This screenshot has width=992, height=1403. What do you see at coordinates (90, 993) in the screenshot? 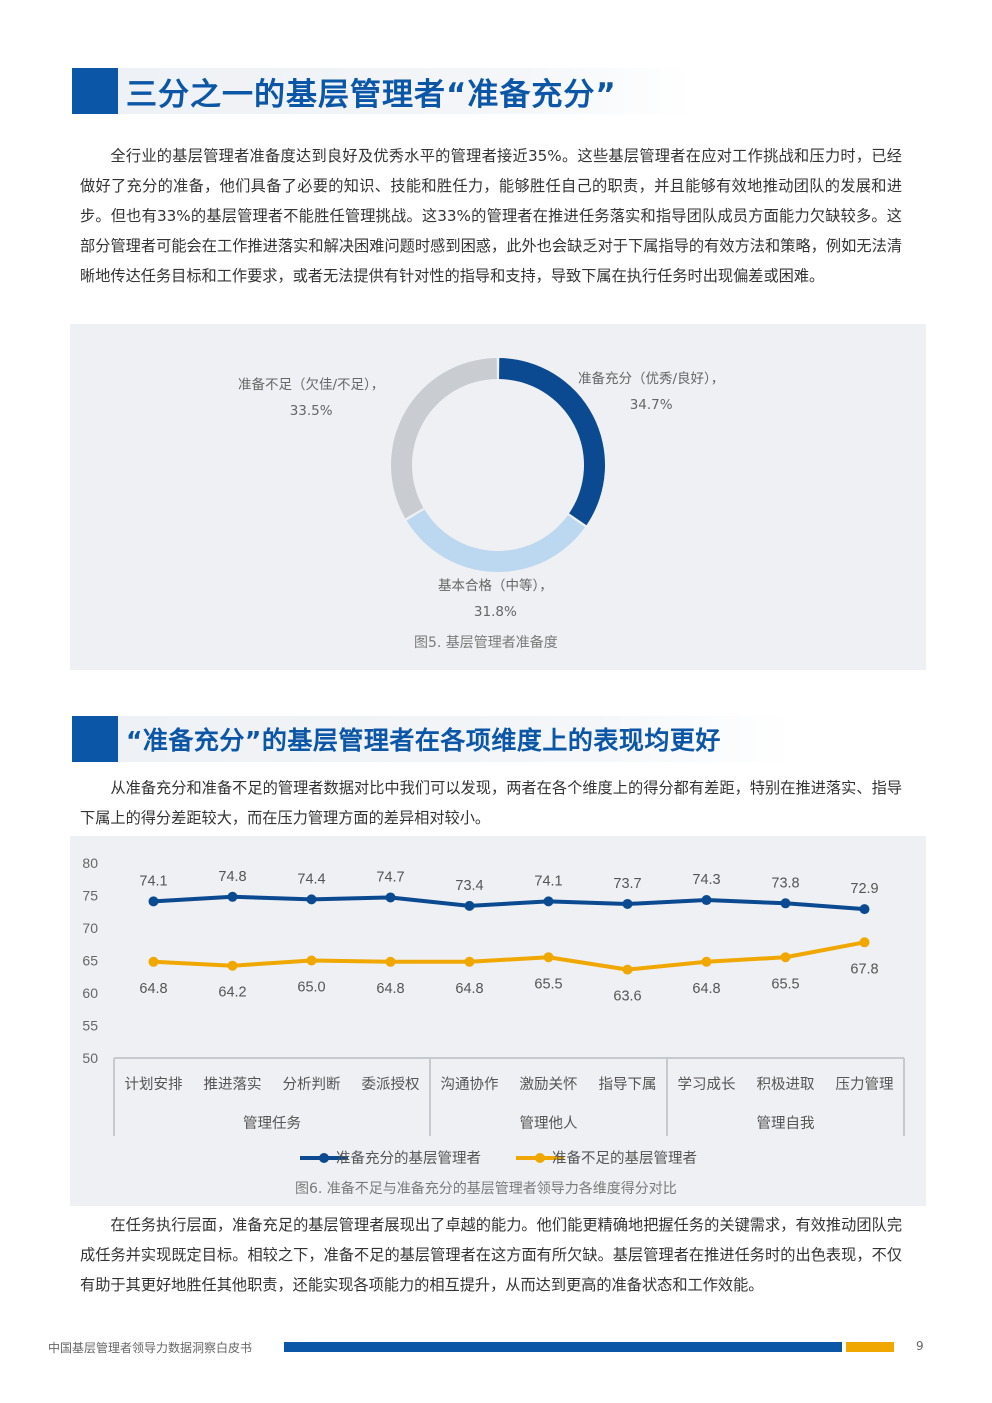
I see `y-tick-label: 60` at bounding box center [90, 993].